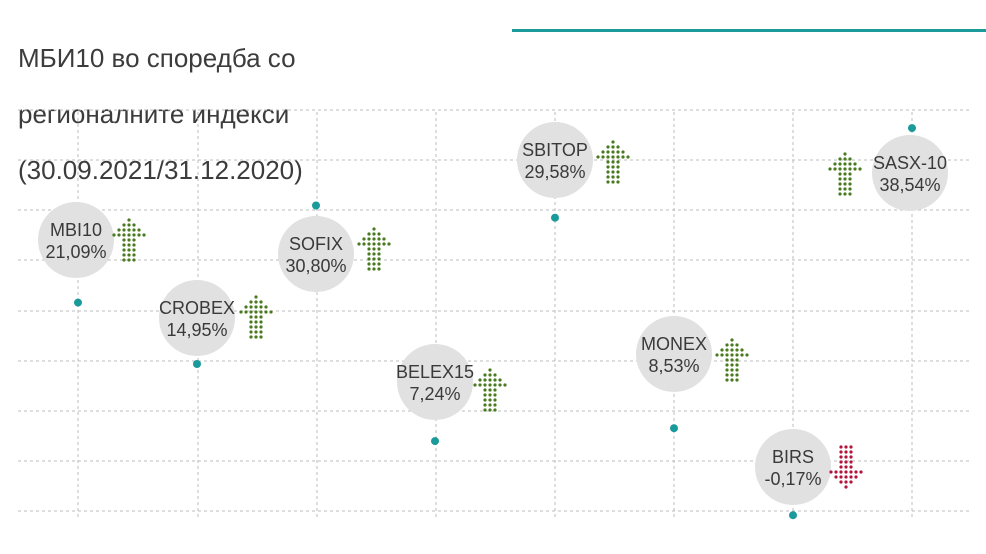 This screenshot has width=986, height=554. What do you see at coordinates (197, 308) in the screenshot?
I see `point-crobex-name-label: CROBEX` at bounding box center [197, 308].